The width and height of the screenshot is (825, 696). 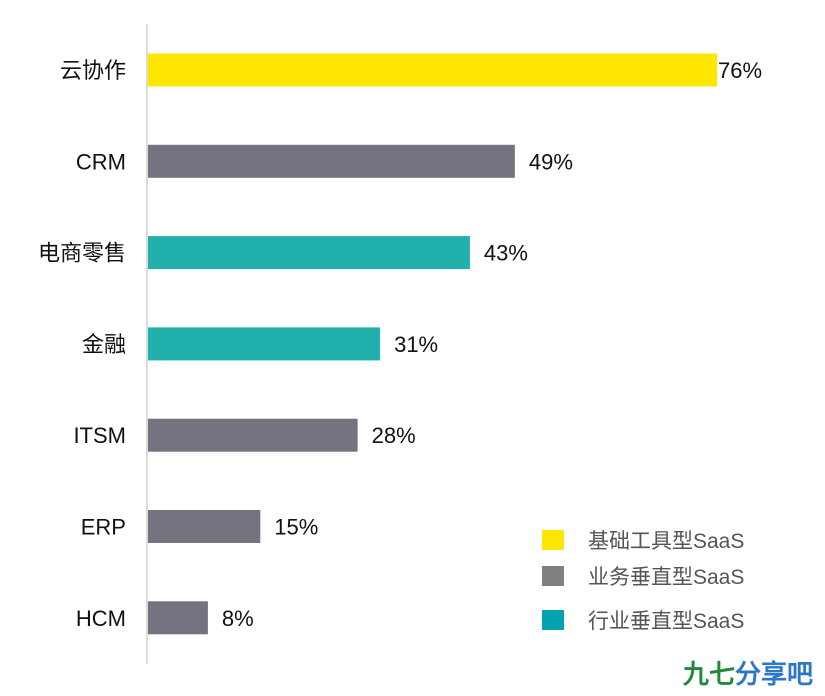 I want to click on category-label-5: ERP, so click(x=103, y=527).